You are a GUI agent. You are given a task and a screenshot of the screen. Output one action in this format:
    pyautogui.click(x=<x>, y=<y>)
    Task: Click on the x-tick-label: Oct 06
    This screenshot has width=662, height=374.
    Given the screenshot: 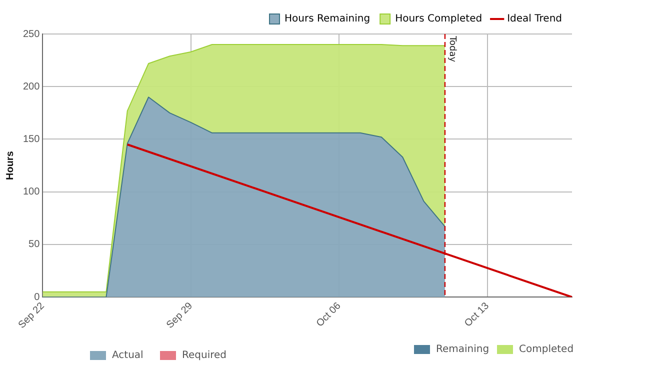 What is the action you would take?
    pyautogui.click(x=329, y=315)
    